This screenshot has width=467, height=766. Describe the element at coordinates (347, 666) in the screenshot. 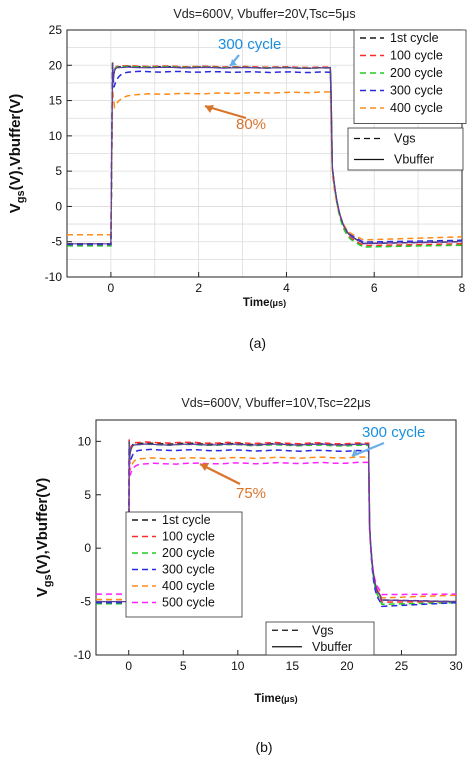

I see `x-tick-label: 20` at that location.